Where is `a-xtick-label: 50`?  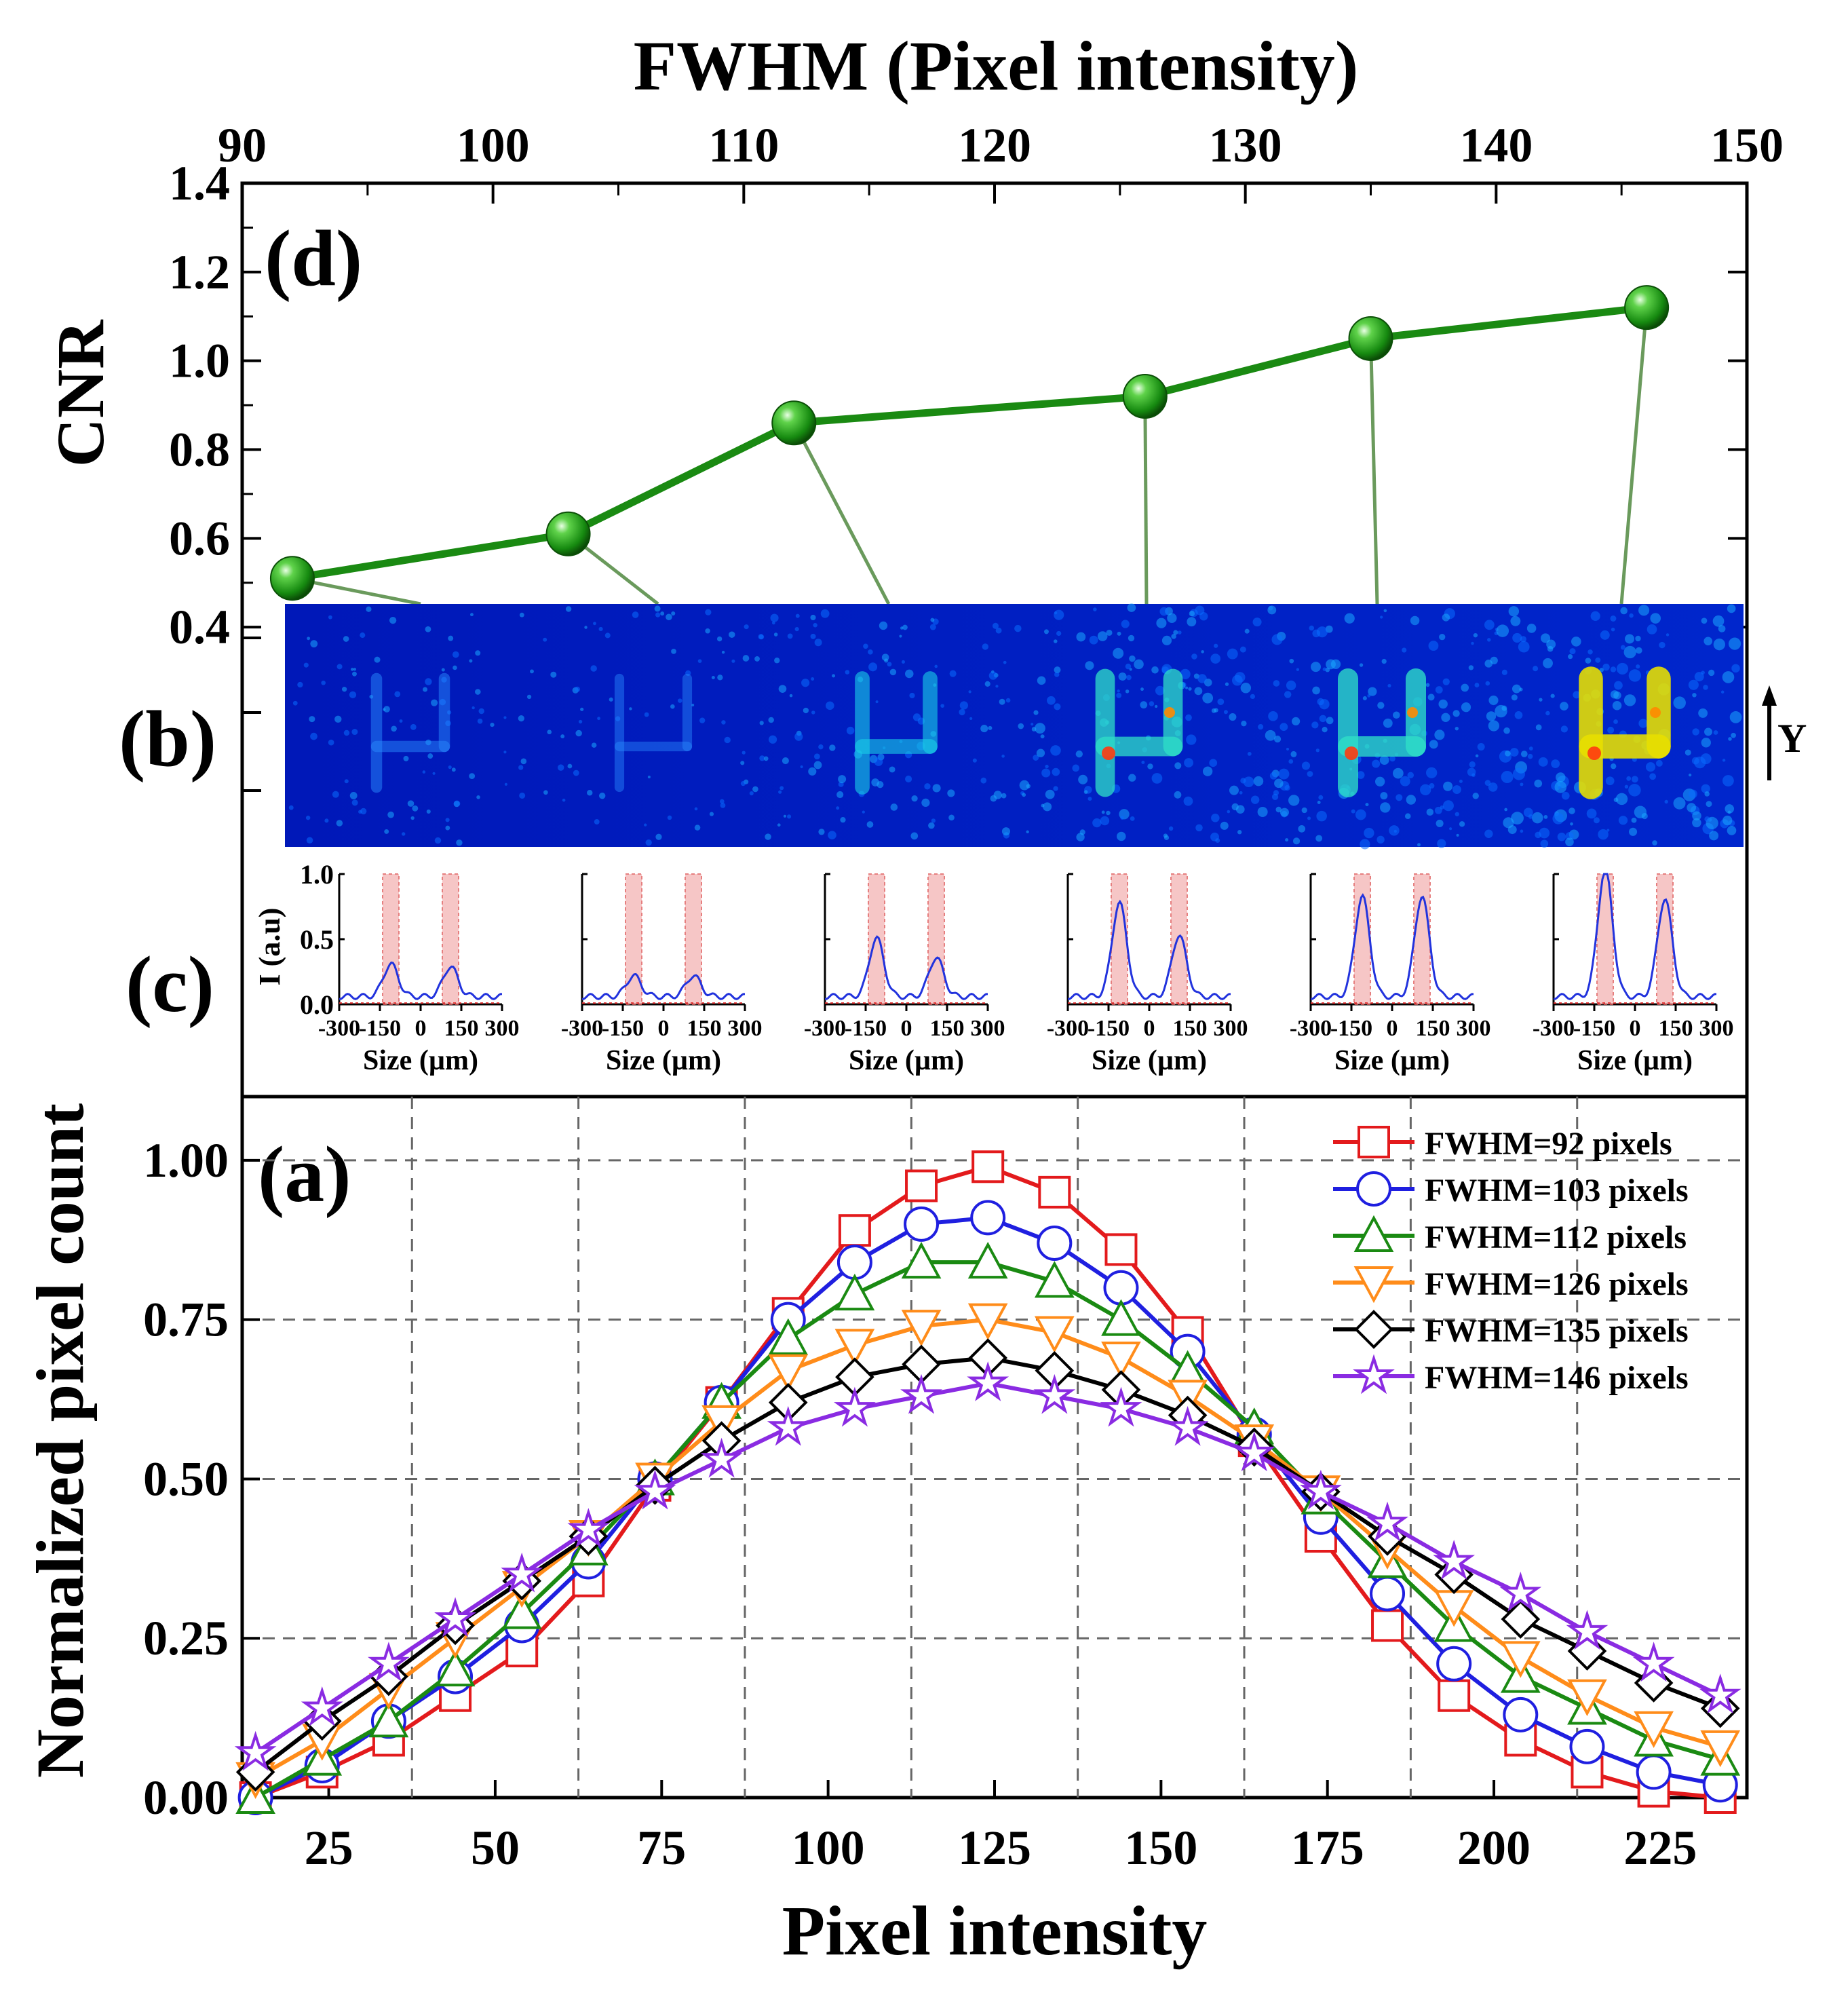 a-xtick-label: 50 is located at coordinates (496, 1848).